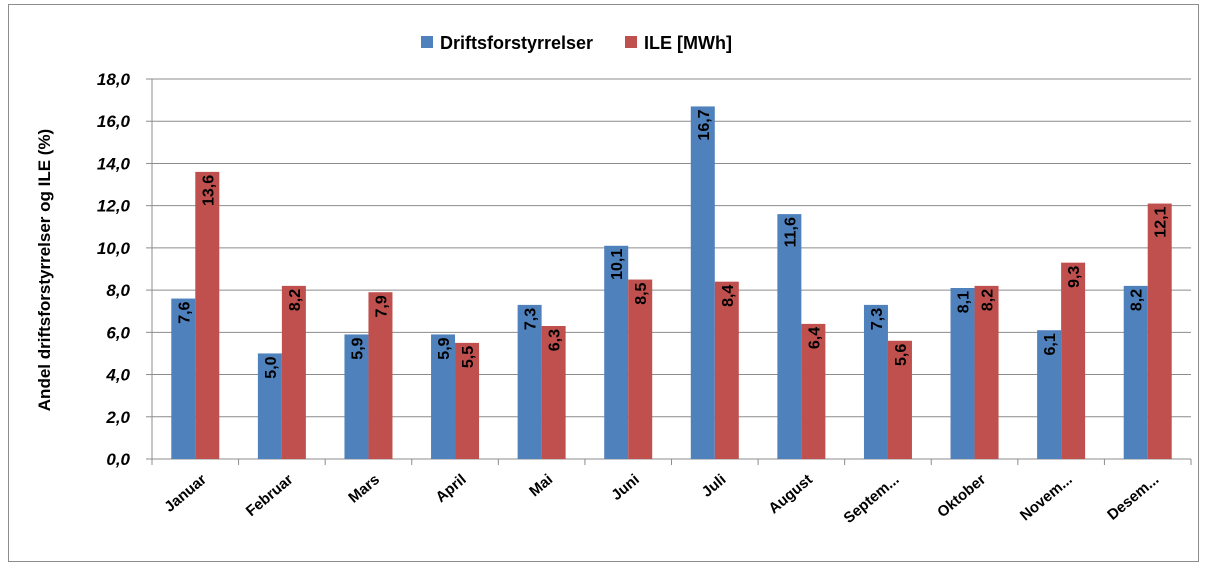  What do you see at coordinates (641, 293) in the screenshot?
I see `data-label: 8,5` at bounding box center [641, 293].